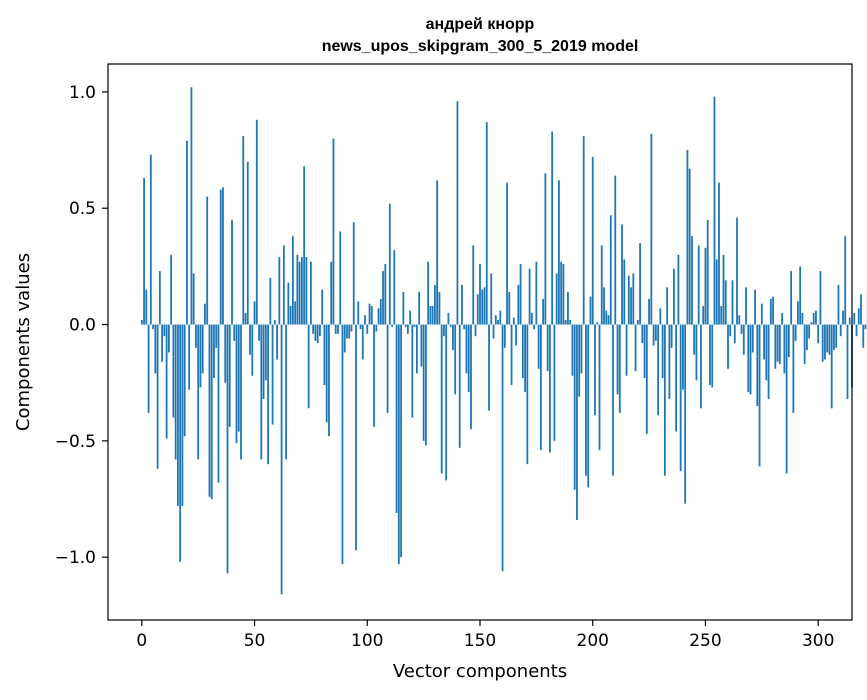 Image resolution: width=867 pixels, height=700 pixels. I want to click on y-axis-ticks: −1.0−0.50.00.51.0, so click(81, 325).